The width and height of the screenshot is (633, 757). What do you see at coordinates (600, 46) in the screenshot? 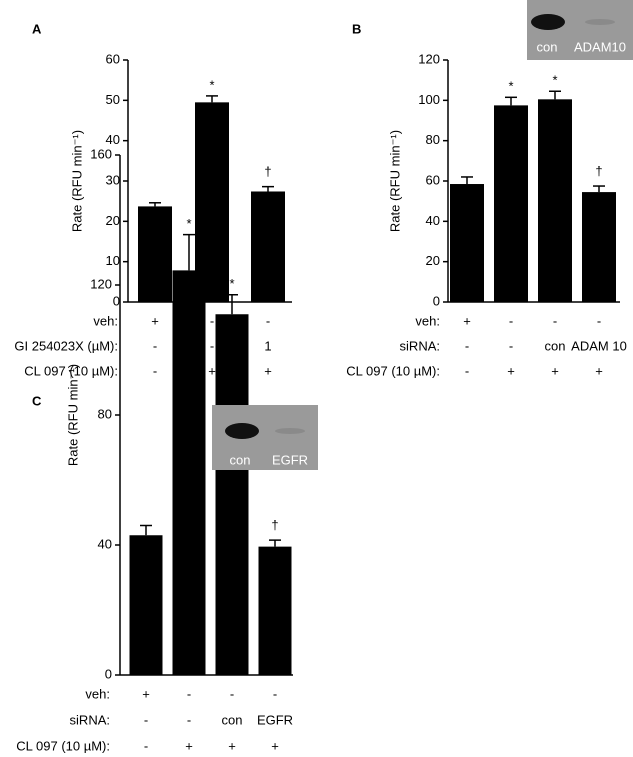
I see `blot-lane-label: ADAM10` at bounding box center [600, 46].